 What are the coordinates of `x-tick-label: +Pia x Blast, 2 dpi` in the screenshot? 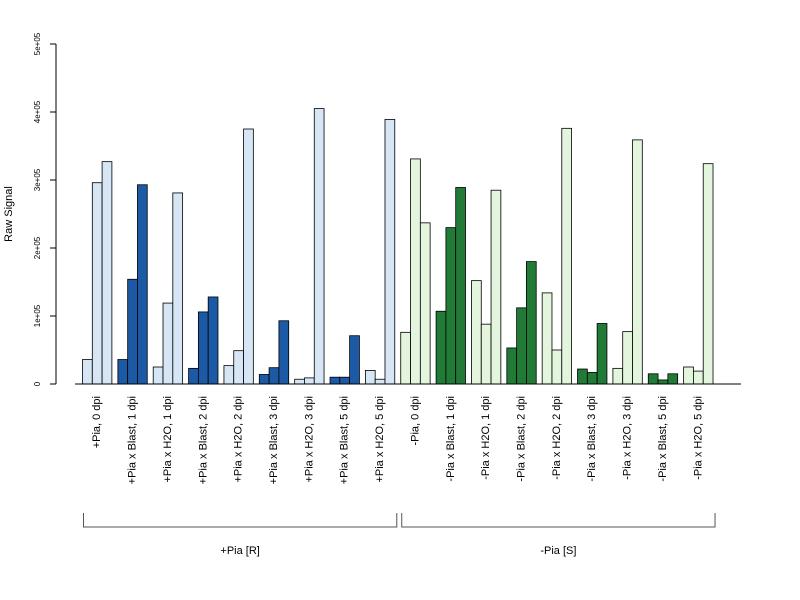 It's located at (203, 440).